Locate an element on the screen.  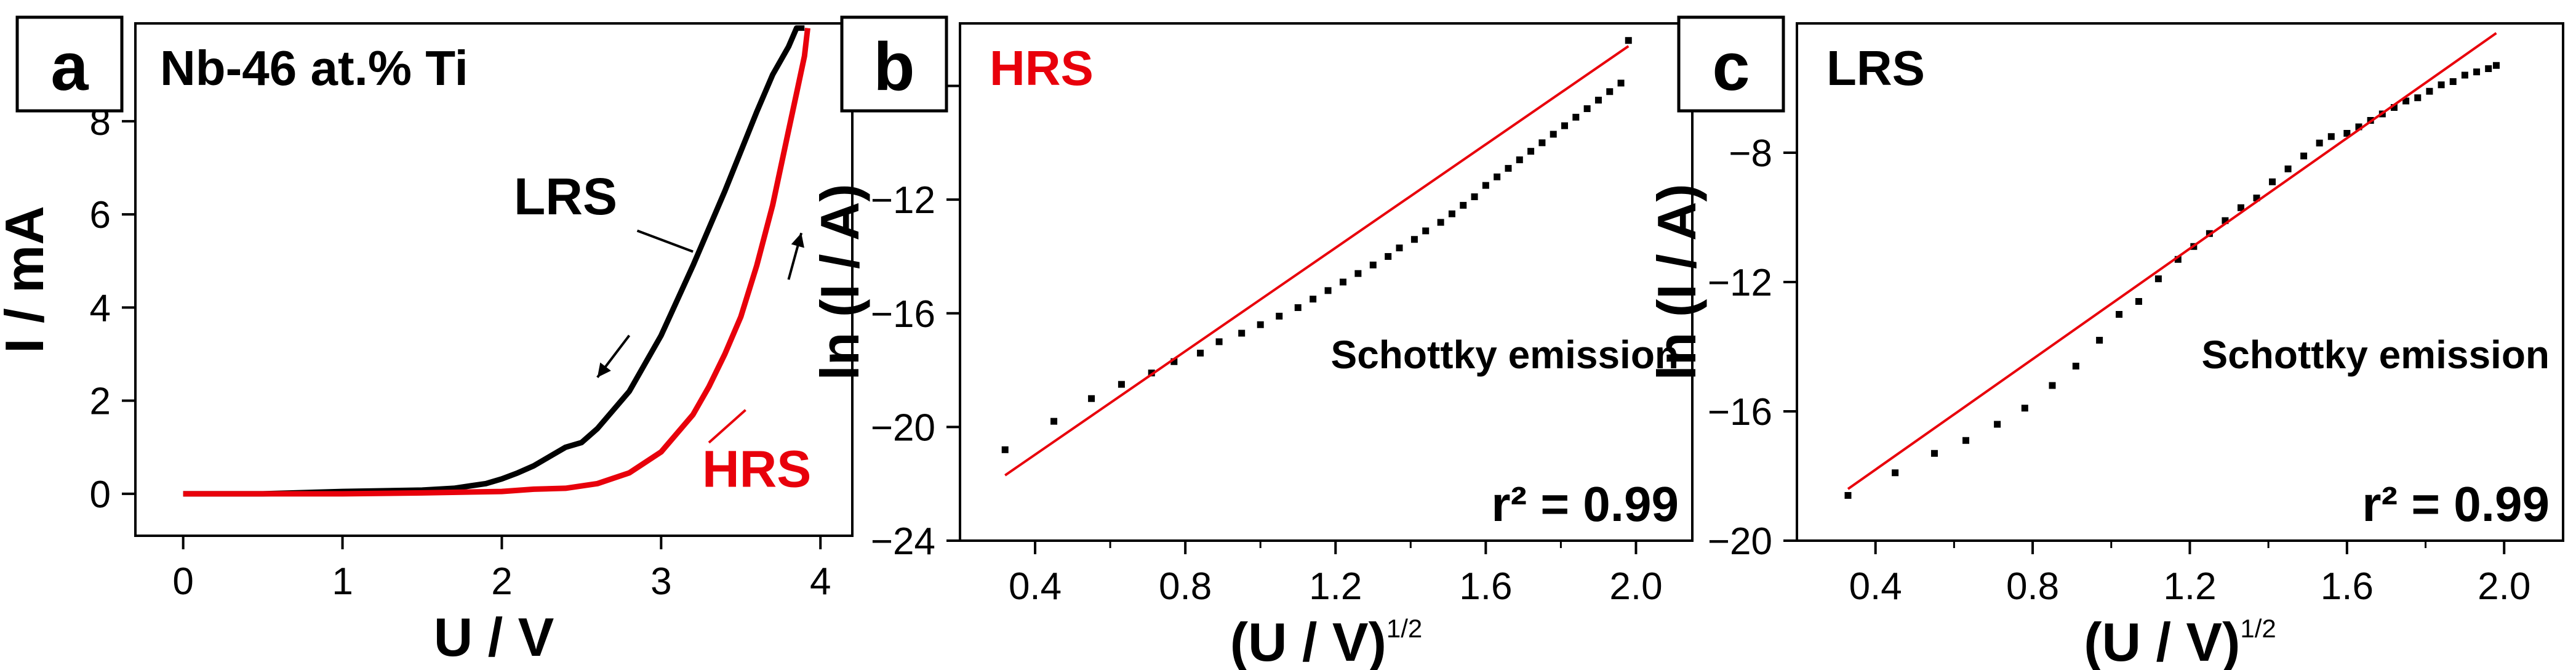
inset-title: Nb-46 at.% Ti is located at coordinates (314, 68).